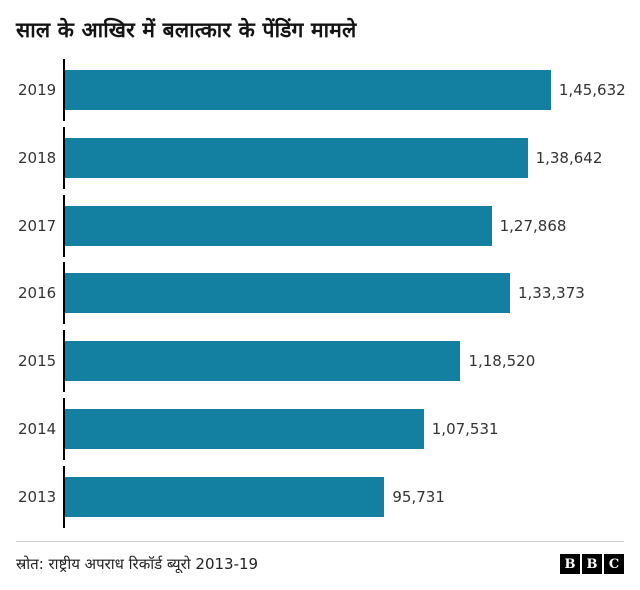 Image resolution: width=640 pixels, height=590 pixels. Describe the element at coordinates (551, 293) in the screenshot. I see `value-label: 1,33,373` at that location.